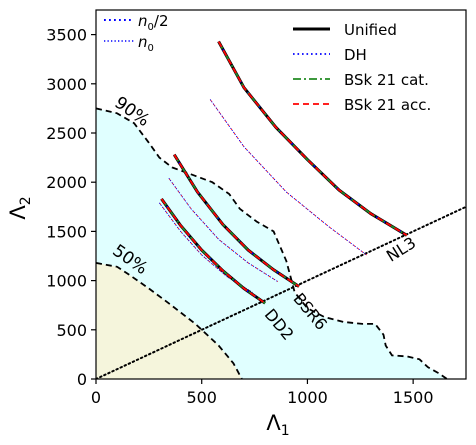  I want to click on y-tick-label: 3500, so click(66, 35).